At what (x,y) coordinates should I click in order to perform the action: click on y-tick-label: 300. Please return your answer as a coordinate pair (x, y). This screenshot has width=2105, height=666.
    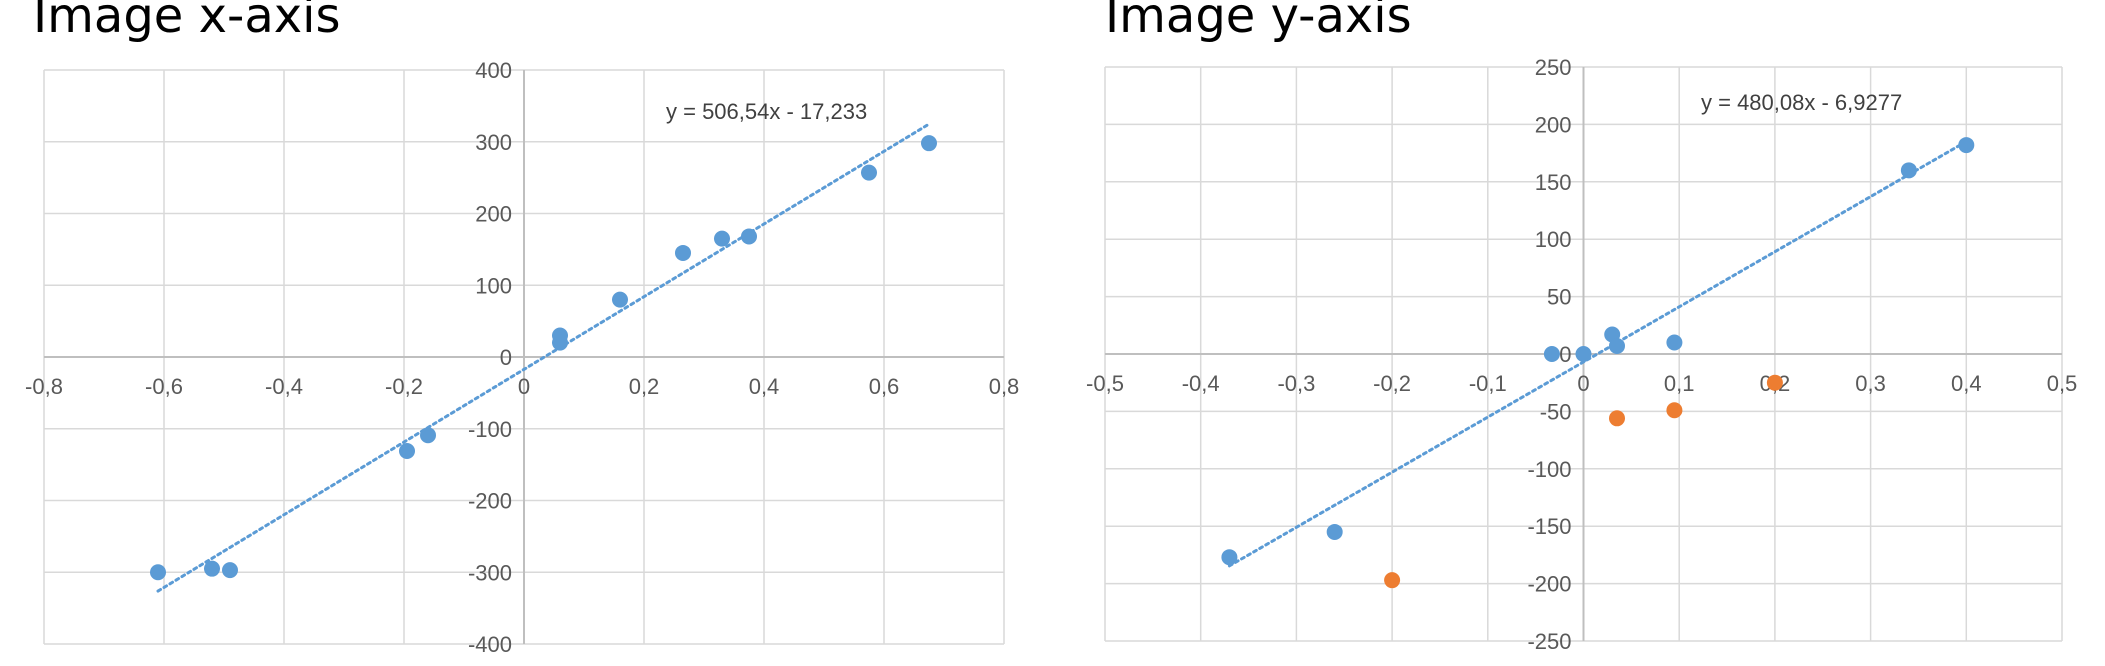
    Looking at the image, I should click on (493, 142).